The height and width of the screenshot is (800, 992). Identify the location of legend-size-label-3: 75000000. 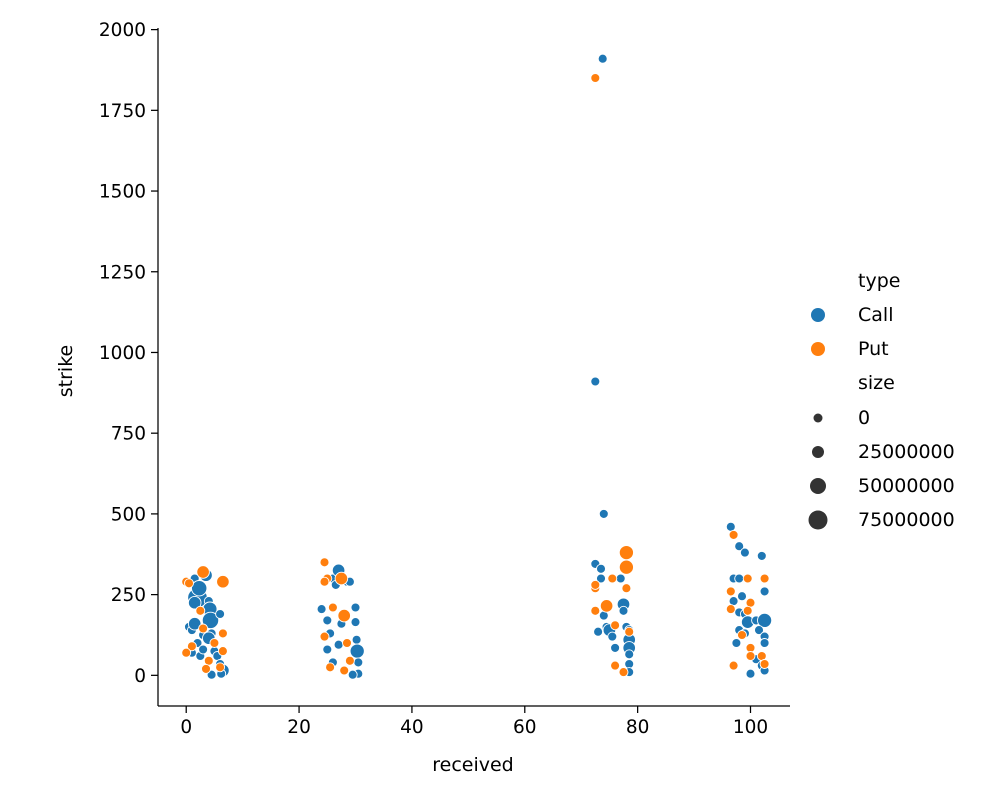
(906, 520).